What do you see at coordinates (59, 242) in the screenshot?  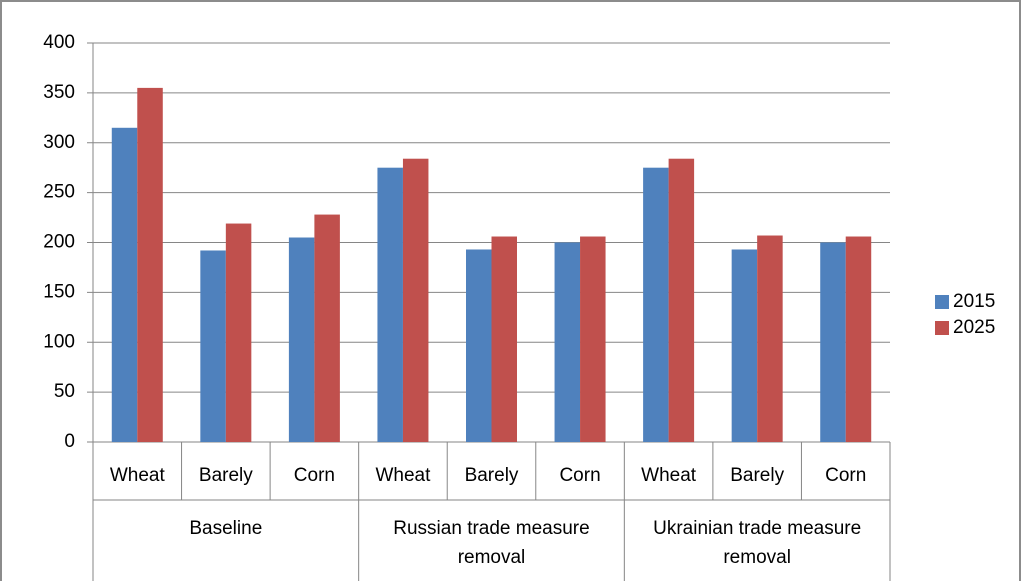 I see `y-tick-label: 200` at bounding box center [59, 242].